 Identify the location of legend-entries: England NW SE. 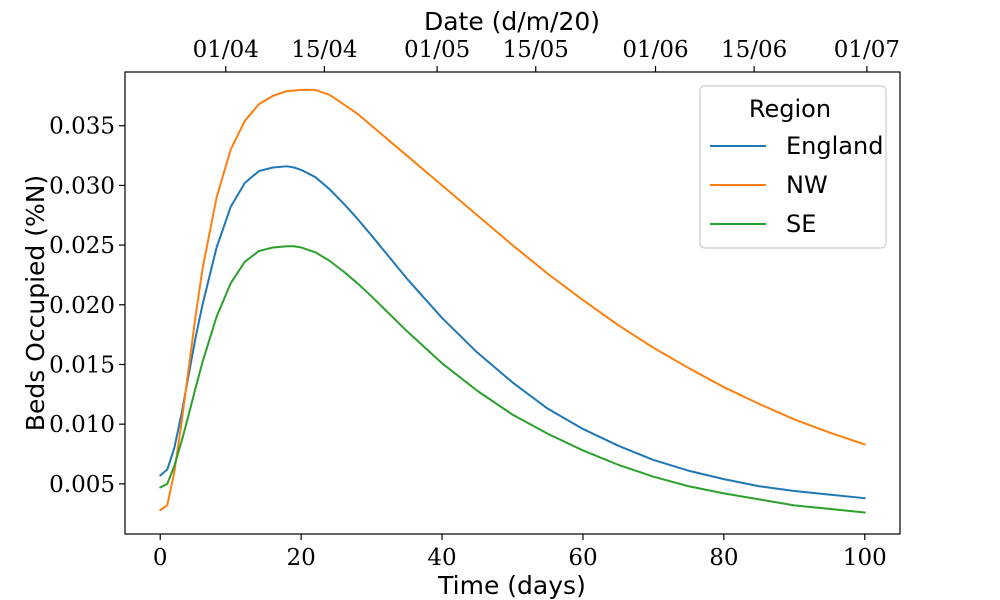
(796, 185).